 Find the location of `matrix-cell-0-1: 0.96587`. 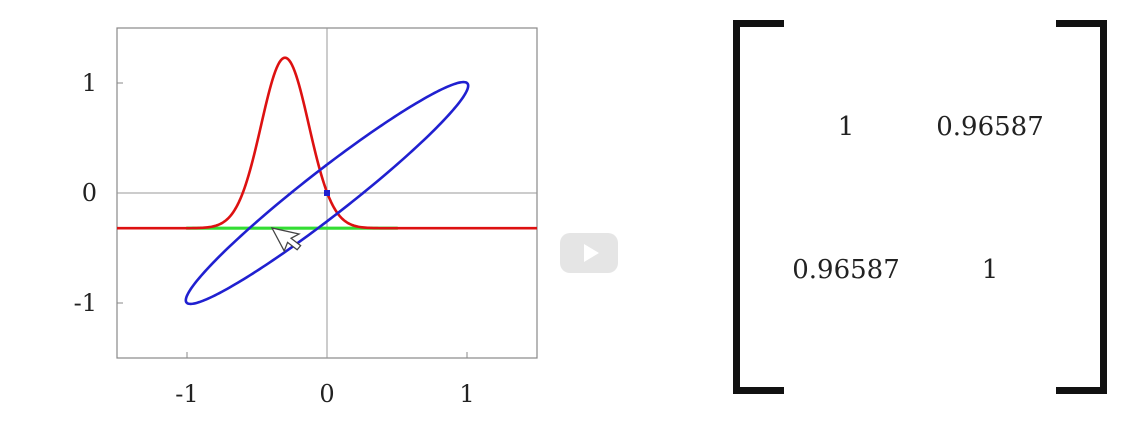

matrix-cell-0-1: 0.96587 is located at coordinates (990, 127).